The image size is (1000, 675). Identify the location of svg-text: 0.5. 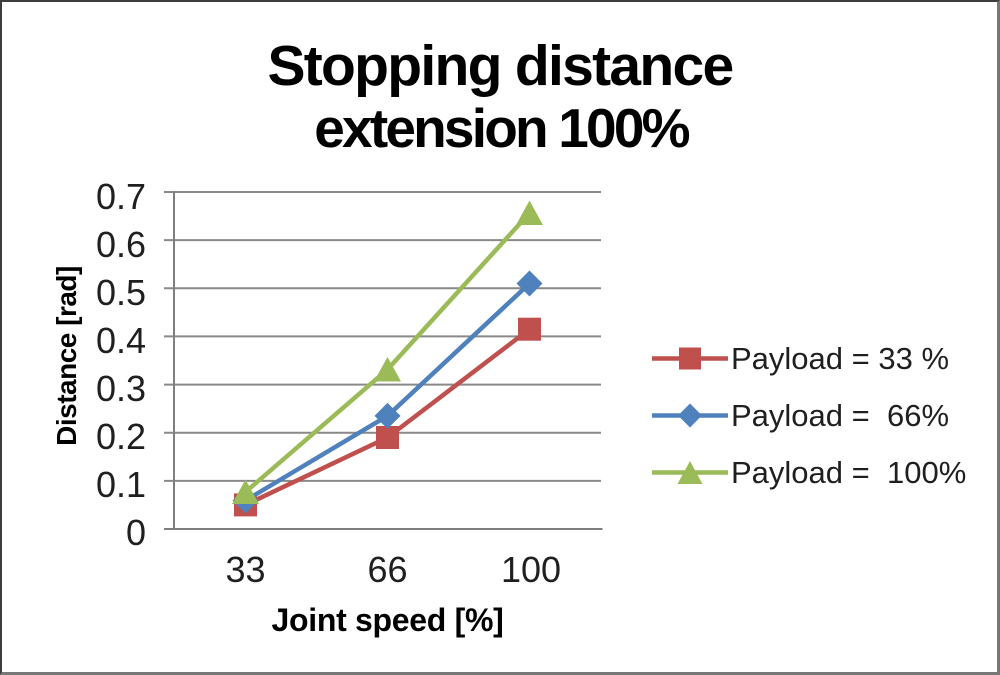
(121, 292).